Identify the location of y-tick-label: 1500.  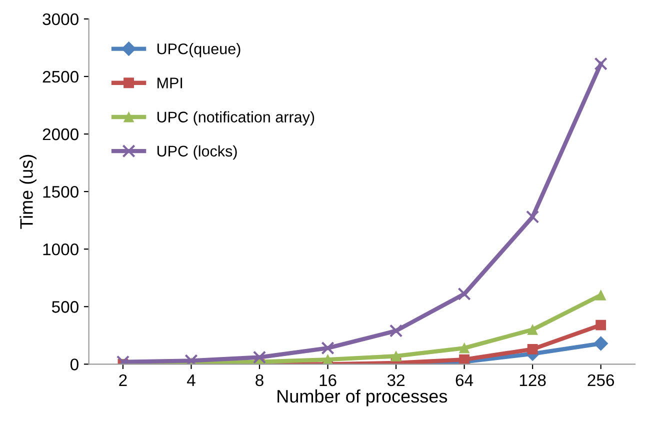
(60, 192).